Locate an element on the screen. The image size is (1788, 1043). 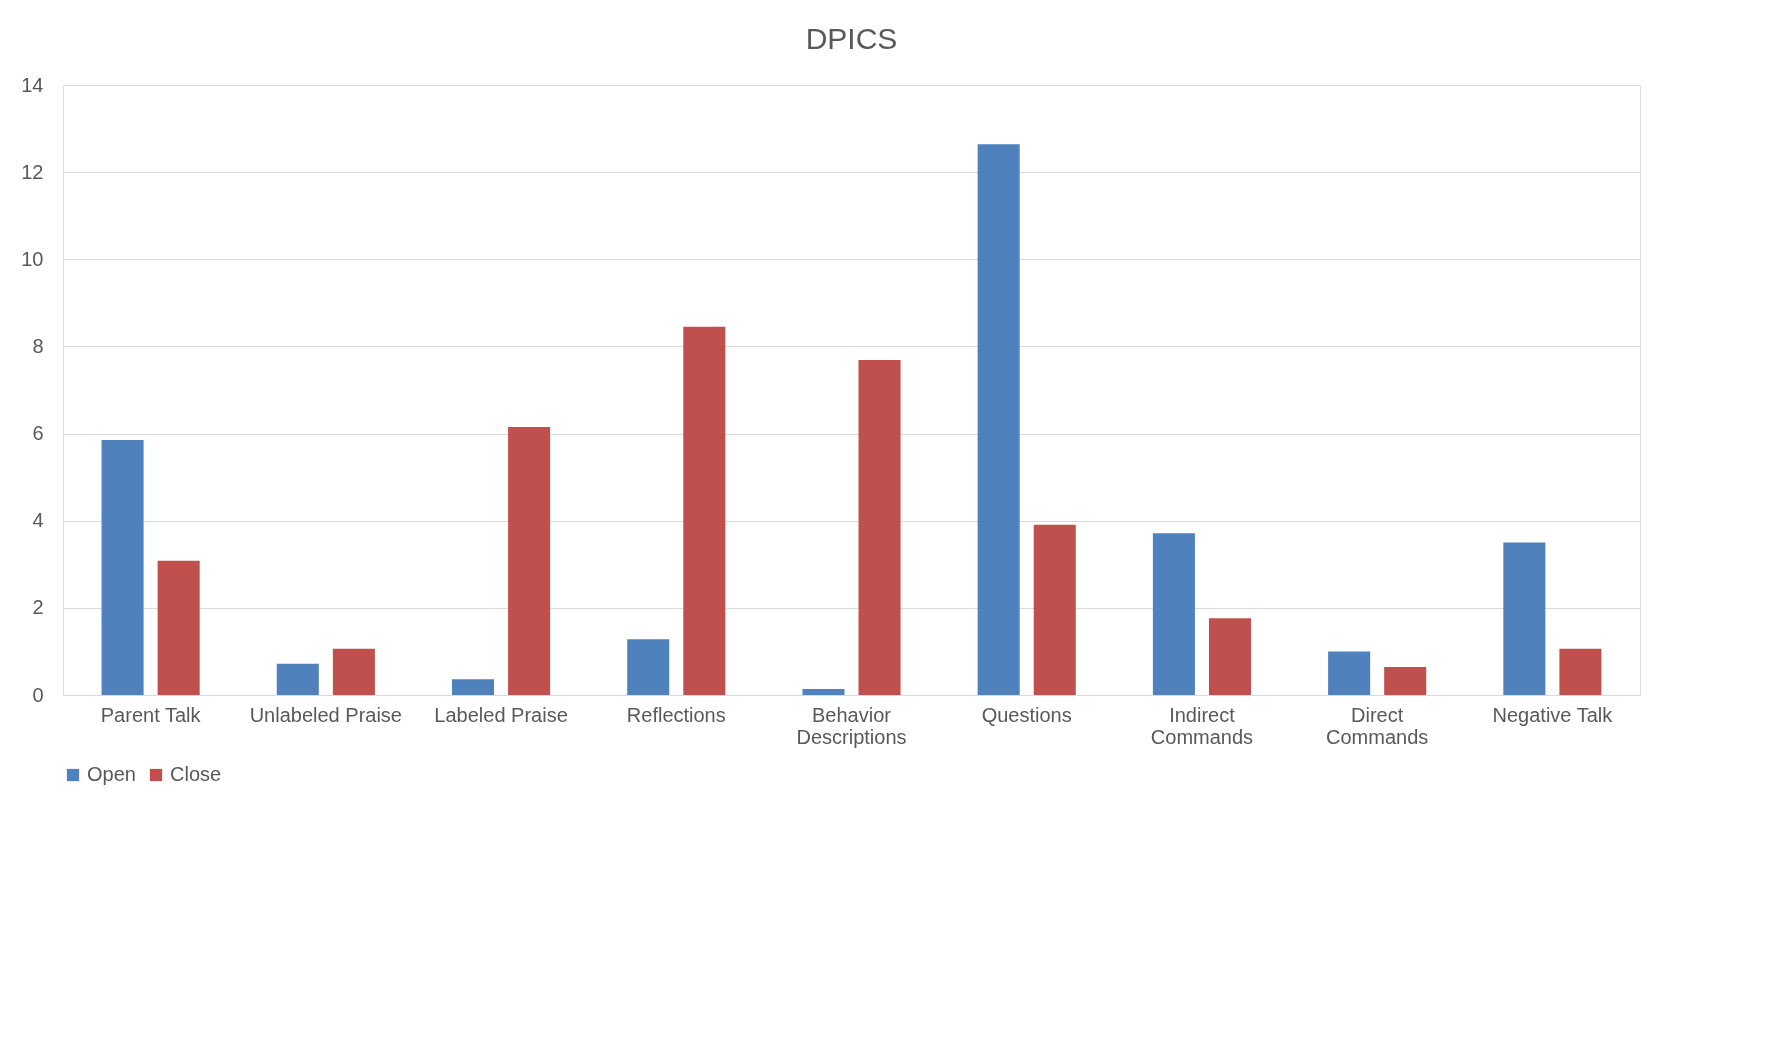
x-tick-label: Direct Commands is located at coordinates (1377, 725).